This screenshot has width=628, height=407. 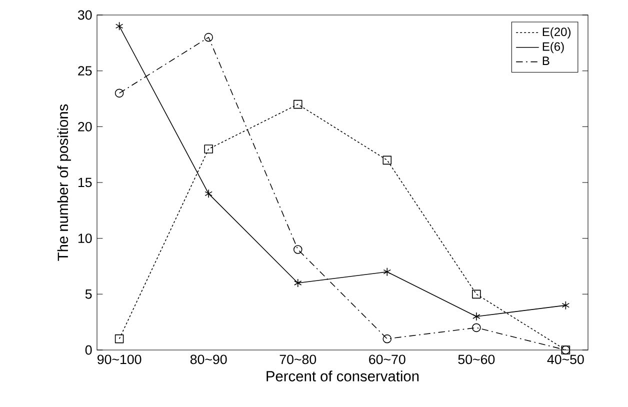 What do you see at coordinates (565, 359) in the screenshot?
I see `x-tick-label: 40~50` at bounding box center [565, 359].